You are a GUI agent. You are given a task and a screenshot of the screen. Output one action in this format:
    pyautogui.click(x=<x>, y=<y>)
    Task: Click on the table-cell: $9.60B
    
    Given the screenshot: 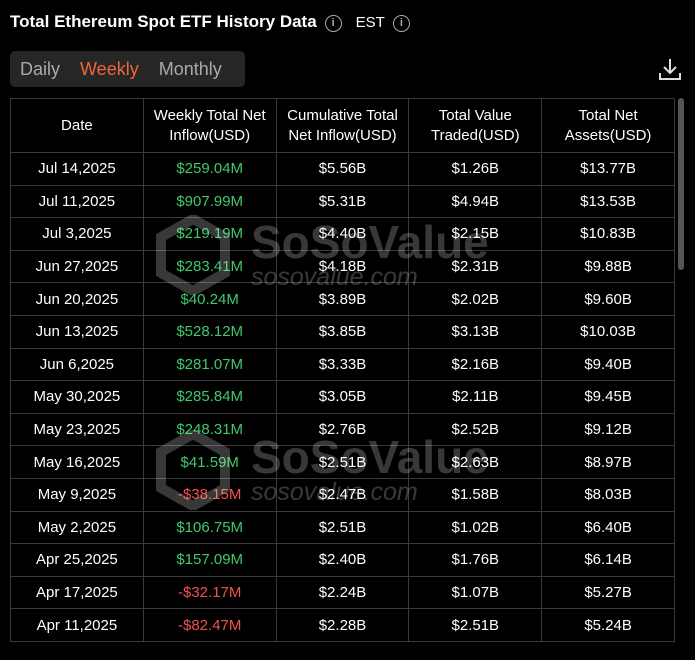 What is the action you would take?
    pyautogui.click(x=608, y=299)
    